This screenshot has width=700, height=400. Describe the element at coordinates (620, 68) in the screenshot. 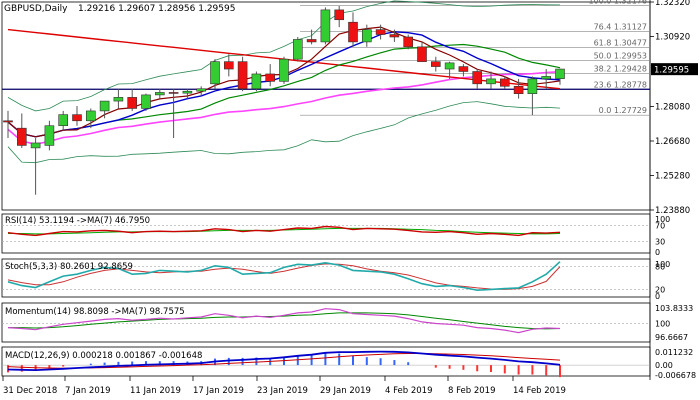

I see `fib-label: 38.2 1.29428` at that location.